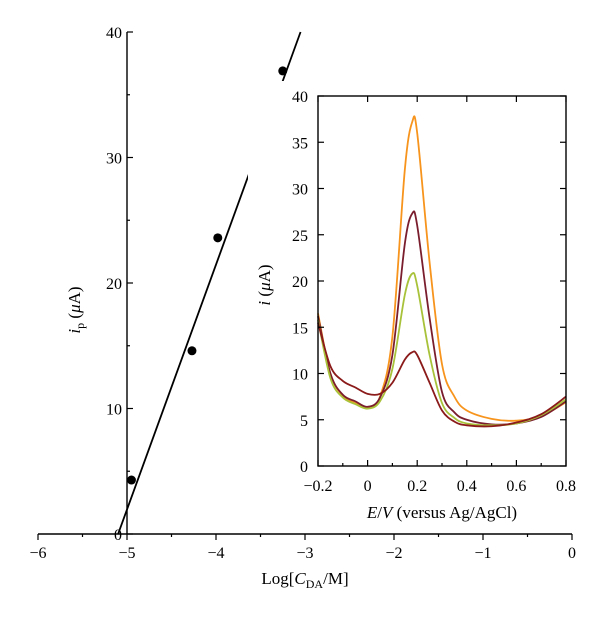 The image size is (600, 619). I want to click on main-y-axis-label: ip (μA), so click(76, 309).